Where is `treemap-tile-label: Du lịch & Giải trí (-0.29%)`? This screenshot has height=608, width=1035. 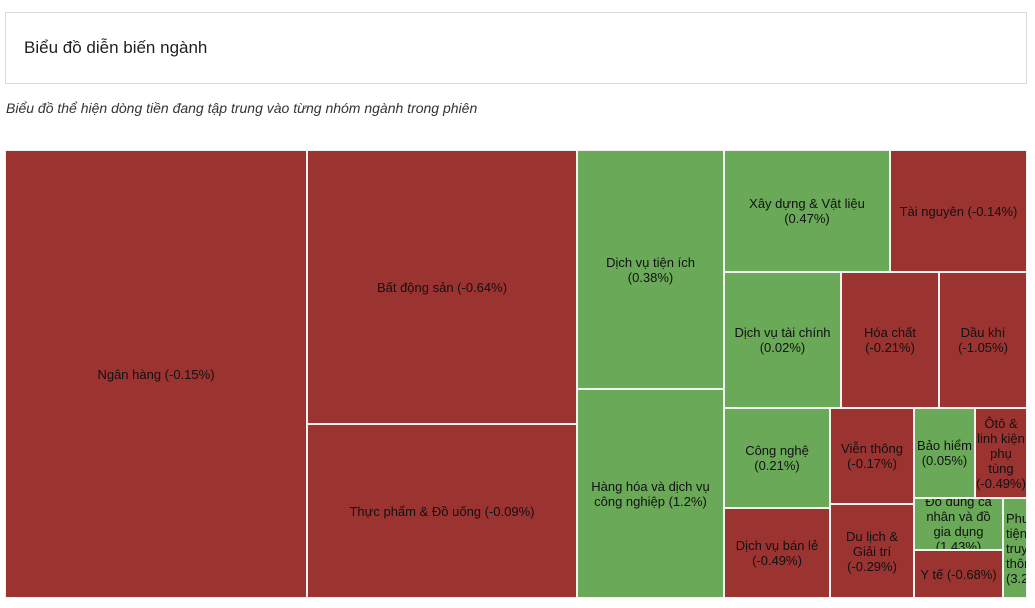
treemap-tile-label: Du lịch & Giải trí (-0.29%) is located at coordinates (872, 551).